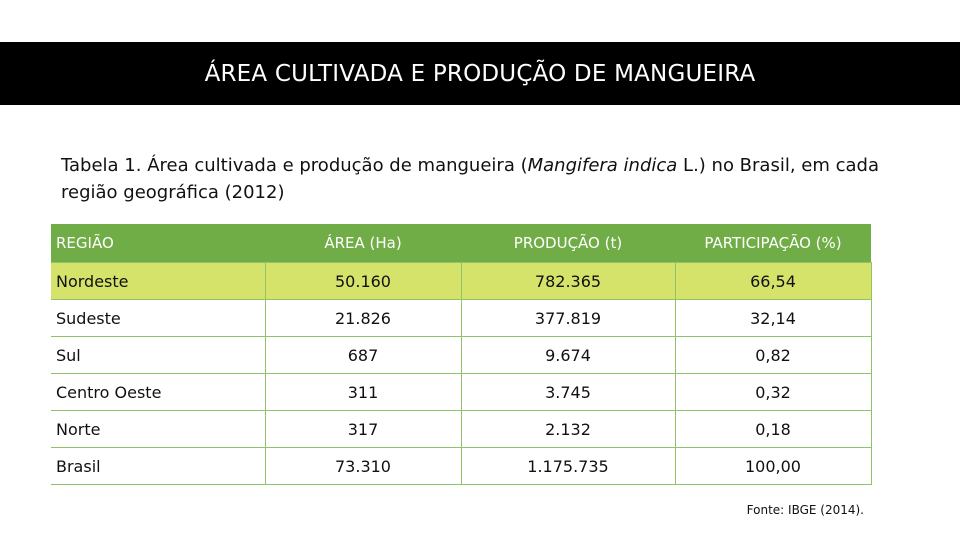 The width and height of the screenshot is (960, 540). What do you see at coordinates (363, 243) in the screenshot?
I see `header-area: ÁREA (Ha)` at bounding box center [363, 243].